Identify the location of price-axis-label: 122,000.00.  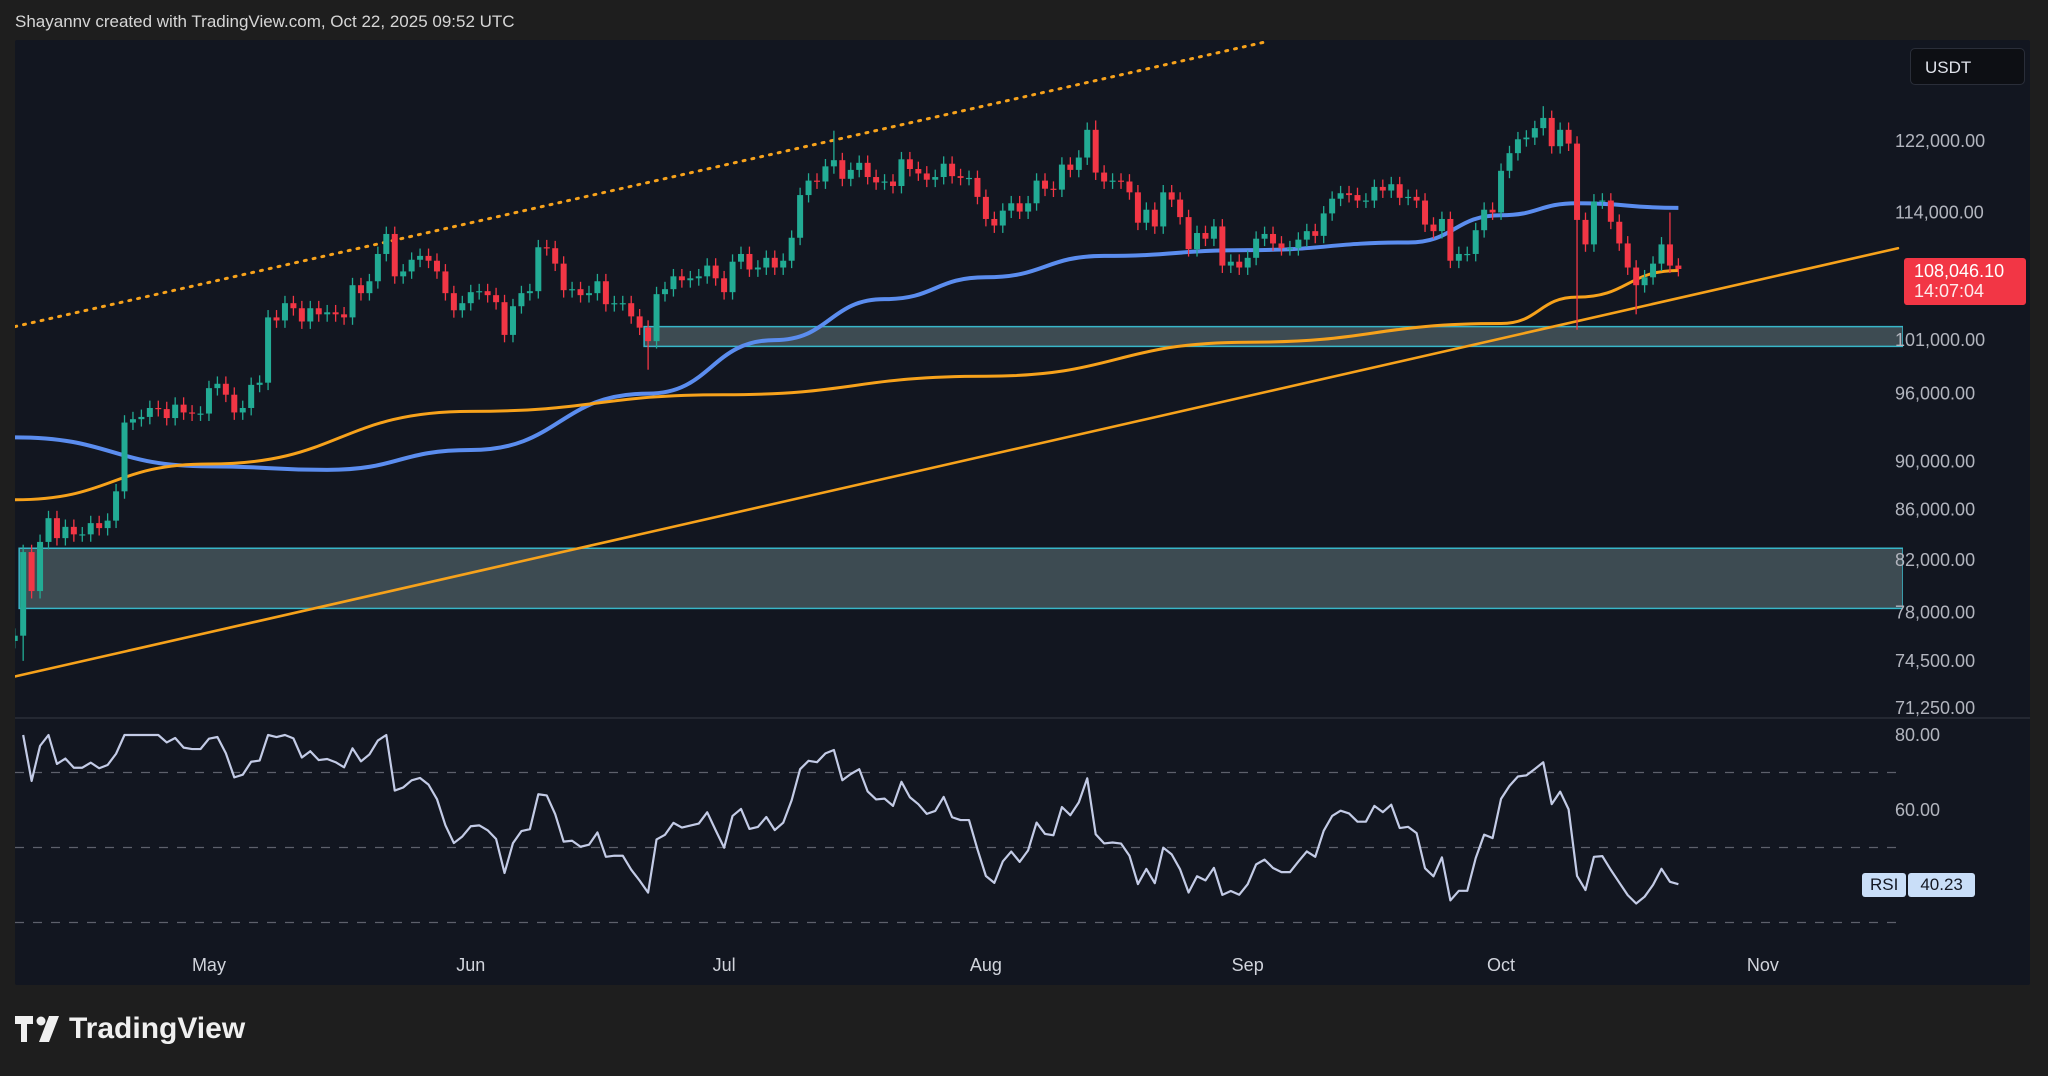
(1940, 141).